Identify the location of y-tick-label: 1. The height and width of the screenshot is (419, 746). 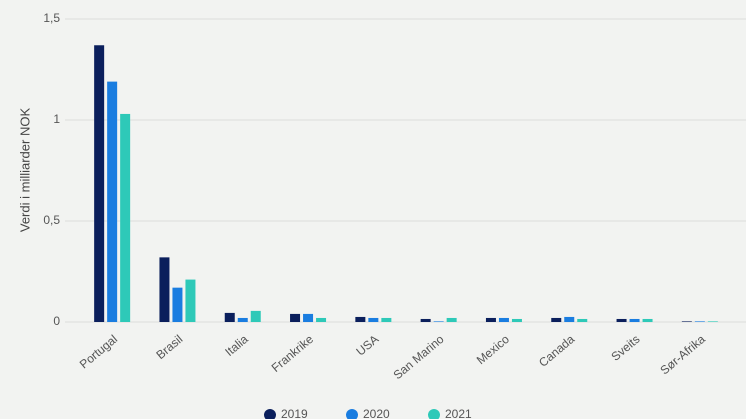
(56, 119).